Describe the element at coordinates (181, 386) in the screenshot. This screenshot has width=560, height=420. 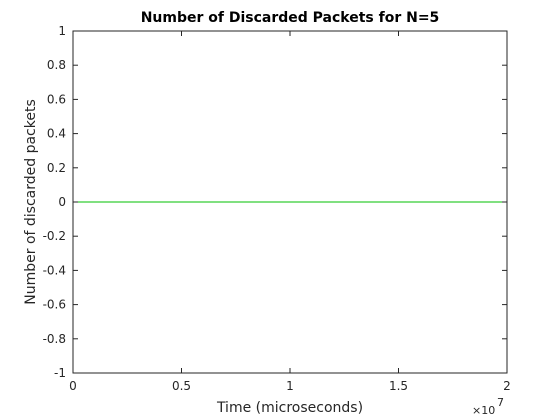
I see `x-tick-label: 0.5` at that location.